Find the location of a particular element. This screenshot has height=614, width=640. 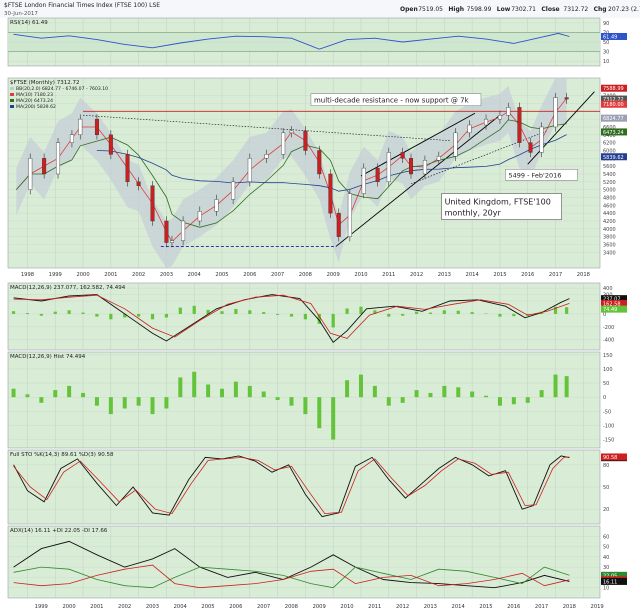

x-axis-year-label: 1998 is located at coordinates (27, 275).